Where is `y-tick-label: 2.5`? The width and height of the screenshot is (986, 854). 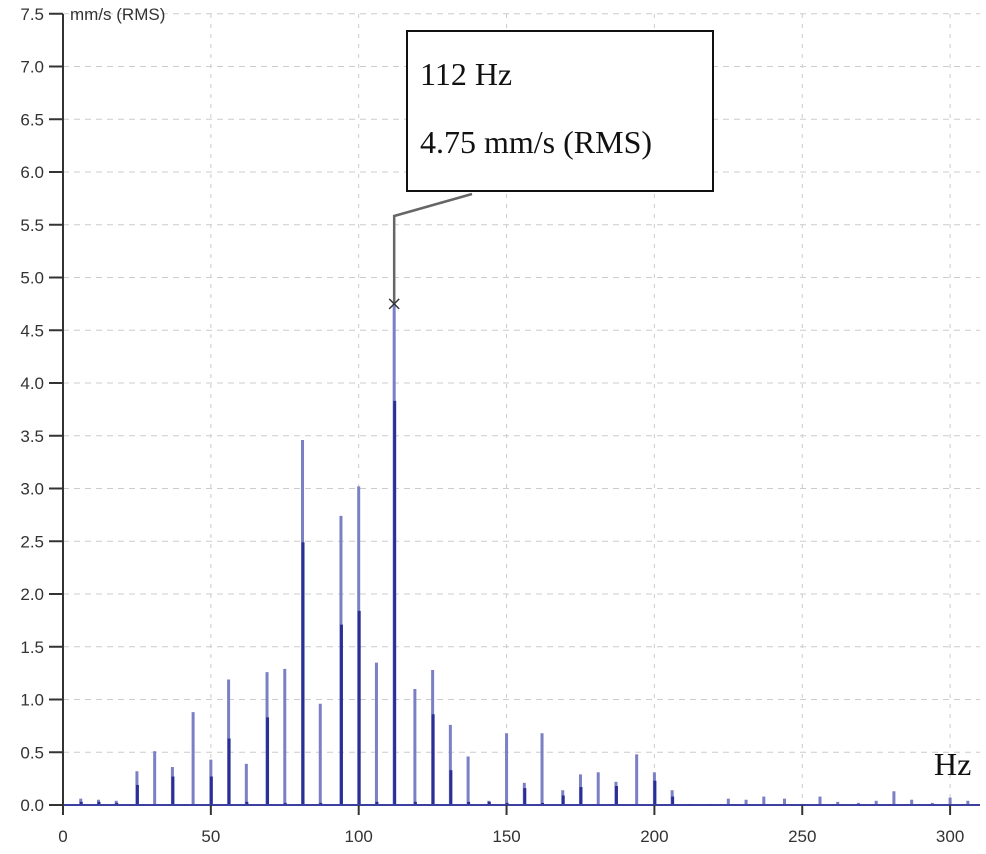 y-tick-label: 2.5 is located at coordinates (32, 541).